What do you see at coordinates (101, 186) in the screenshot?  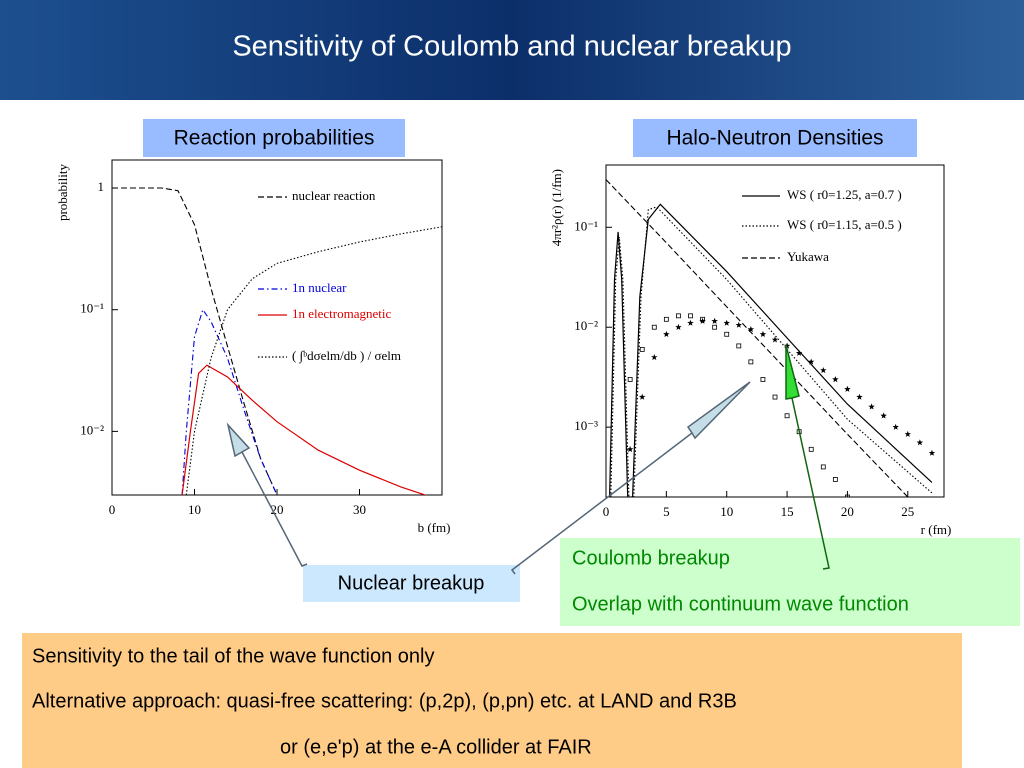 I see `y-tick-label: 1` at bounding box center [101, 186].